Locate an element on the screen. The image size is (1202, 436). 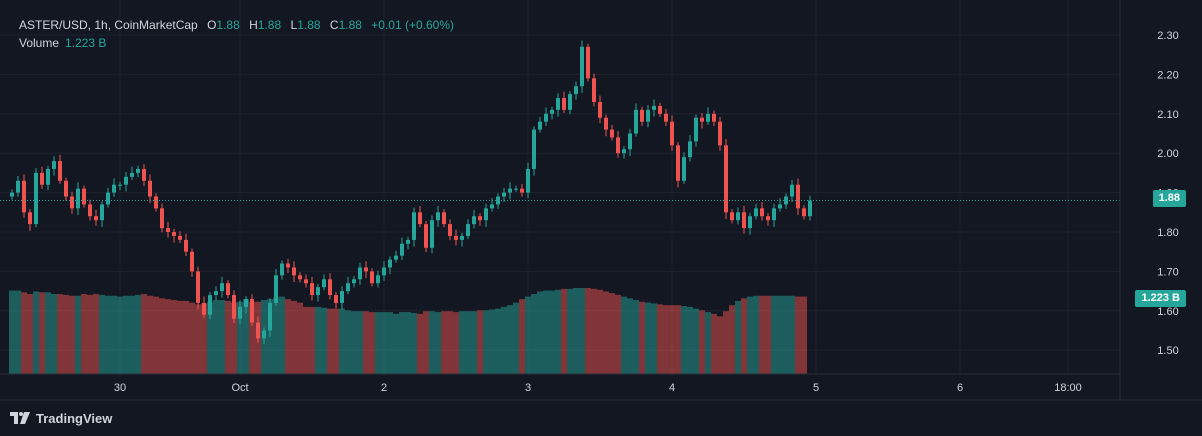
time-tick-label: 18:00 is located at coordinates (1068, 388).